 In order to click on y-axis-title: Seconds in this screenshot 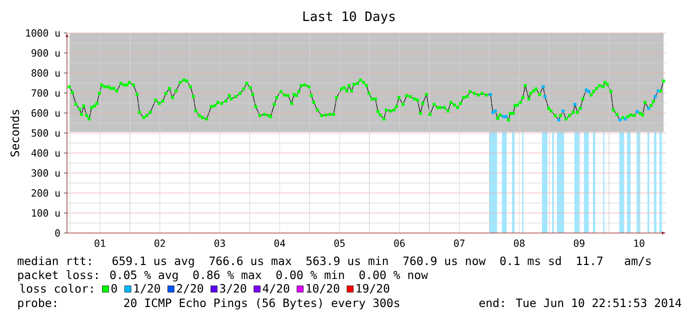, I will do `click(15, 133)`.